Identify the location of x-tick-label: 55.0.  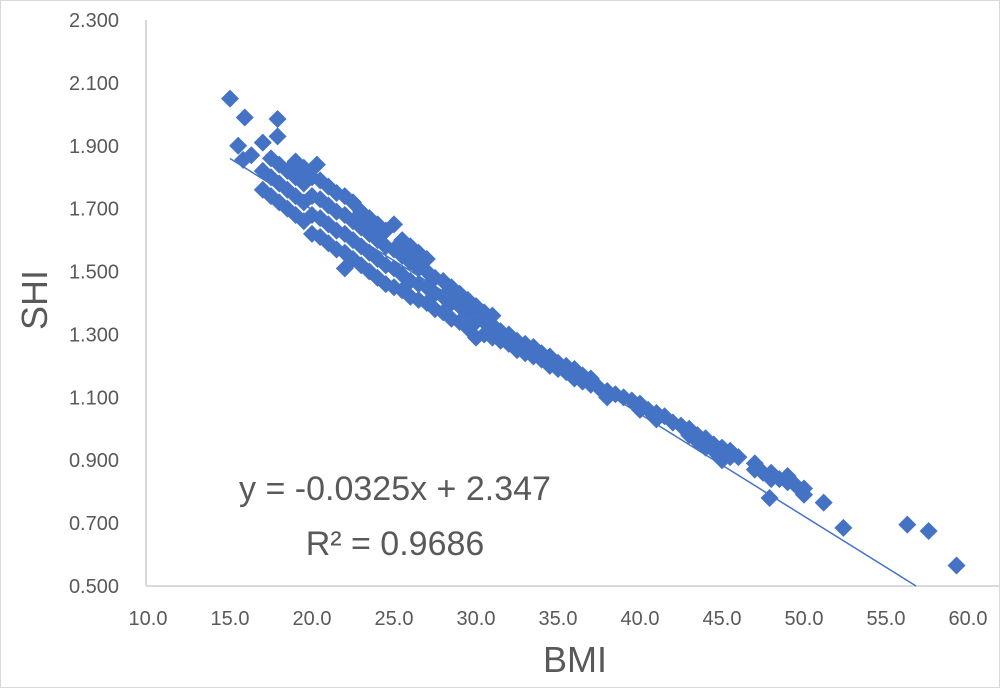
(886, 619).